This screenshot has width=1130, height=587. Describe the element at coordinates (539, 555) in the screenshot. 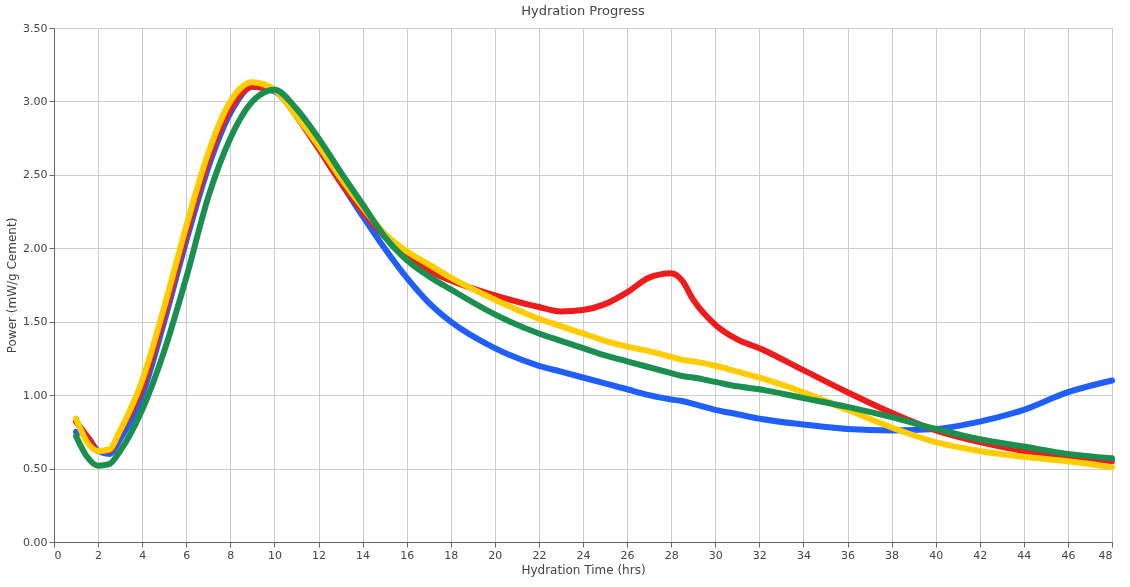

I see `x-tick-label: 22` at that location.